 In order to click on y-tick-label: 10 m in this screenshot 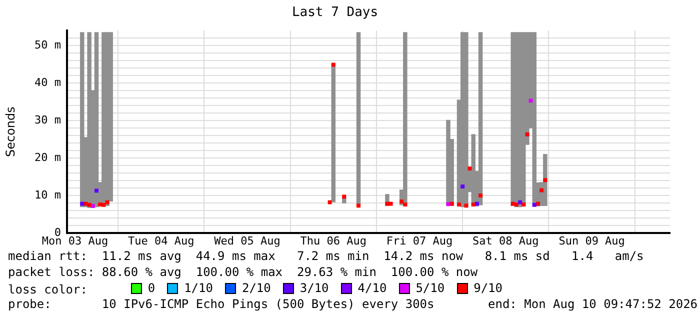, I will do `click(48, 195)`.